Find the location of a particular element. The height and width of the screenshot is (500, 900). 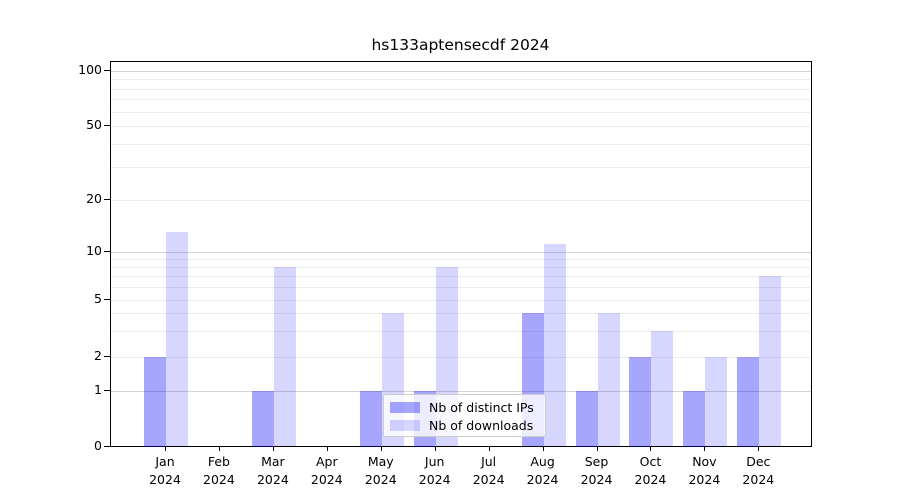

y-tick-label-100: 100 is located at coordinates (90, 69).